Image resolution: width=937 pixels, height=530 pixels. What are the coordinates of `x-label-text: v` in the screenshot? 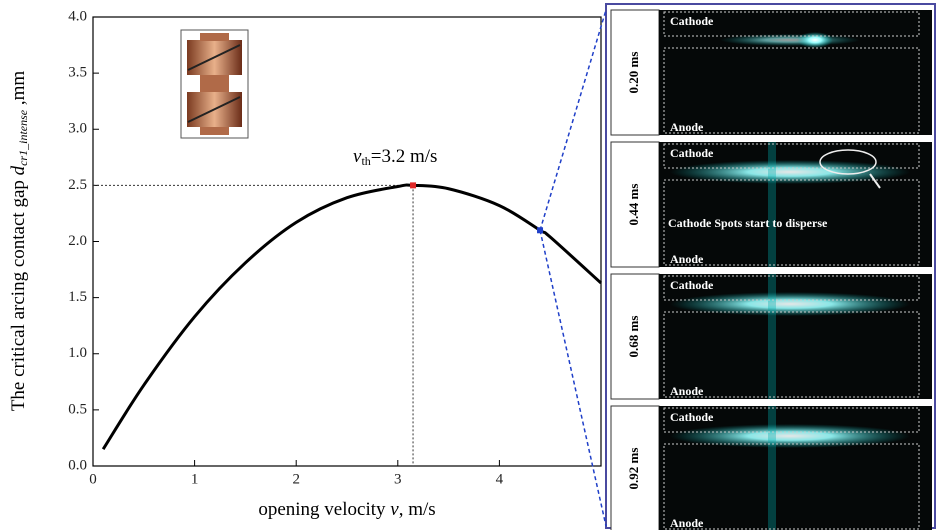 It's located at (394, 509).